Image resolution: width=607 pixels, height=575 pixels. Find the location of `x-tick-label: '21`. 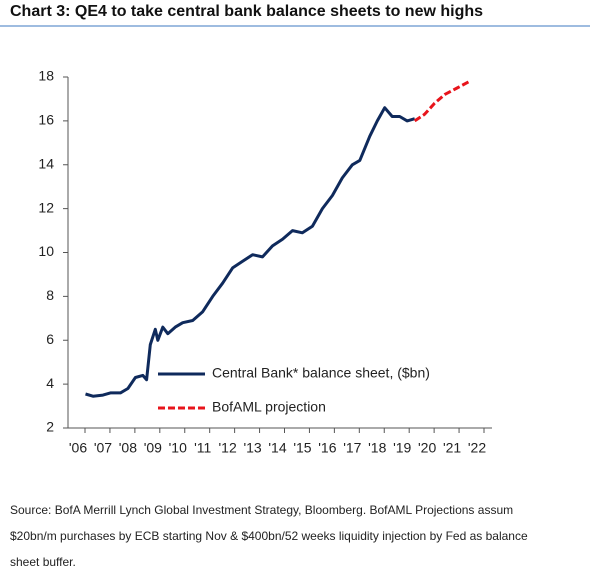

x-tick-label: '21 is located at coordinates (452, 448).